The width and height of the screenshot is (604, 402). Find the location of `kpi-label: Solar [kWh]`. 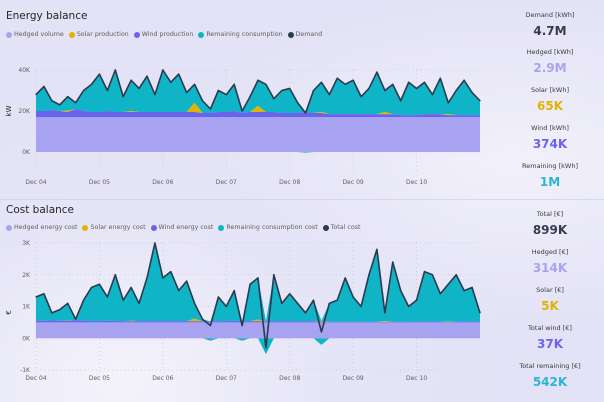

kpi-label: Solar [kWh] is located at coordinates (549, 90).